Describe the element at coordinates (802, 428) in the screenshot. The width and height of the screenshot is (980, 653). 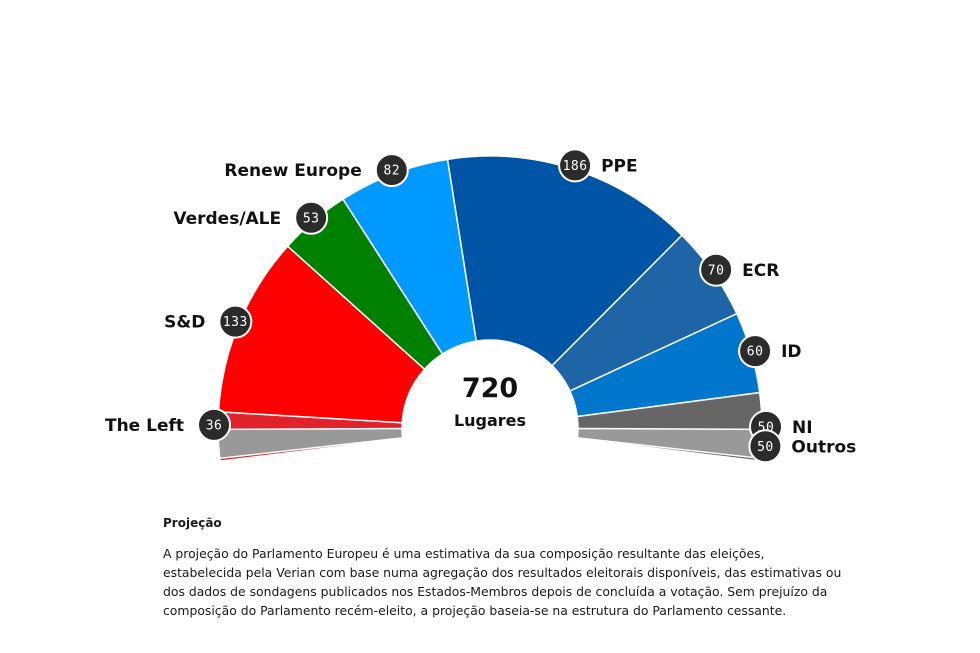
I see `ni-label: NI` at that location.